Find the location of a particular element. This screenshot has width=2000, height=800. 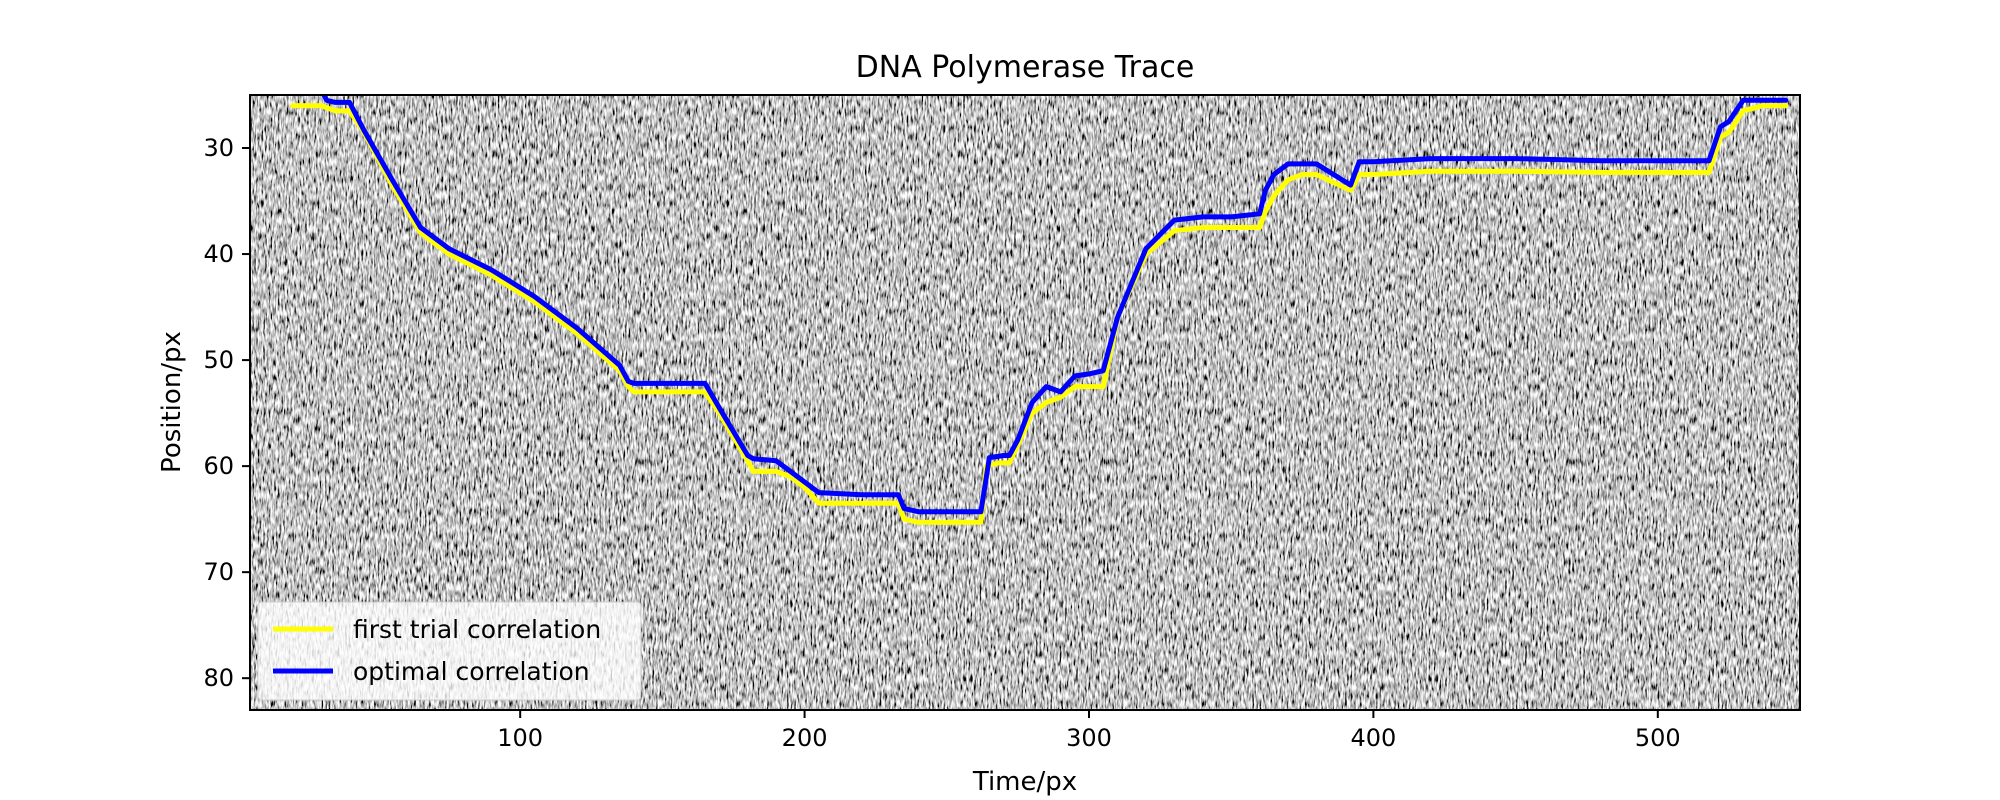

x-axis: 100 200 300 400 500 is located at coordinates (1089, 731).